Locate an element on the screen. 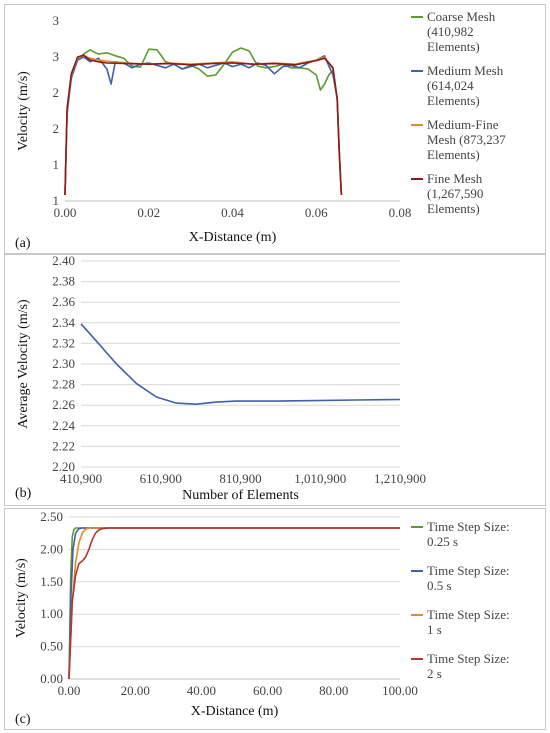 The height and width of the screenshot is (733, 550). y-tick-label: 1.50 is located at coordinates (51, 581).